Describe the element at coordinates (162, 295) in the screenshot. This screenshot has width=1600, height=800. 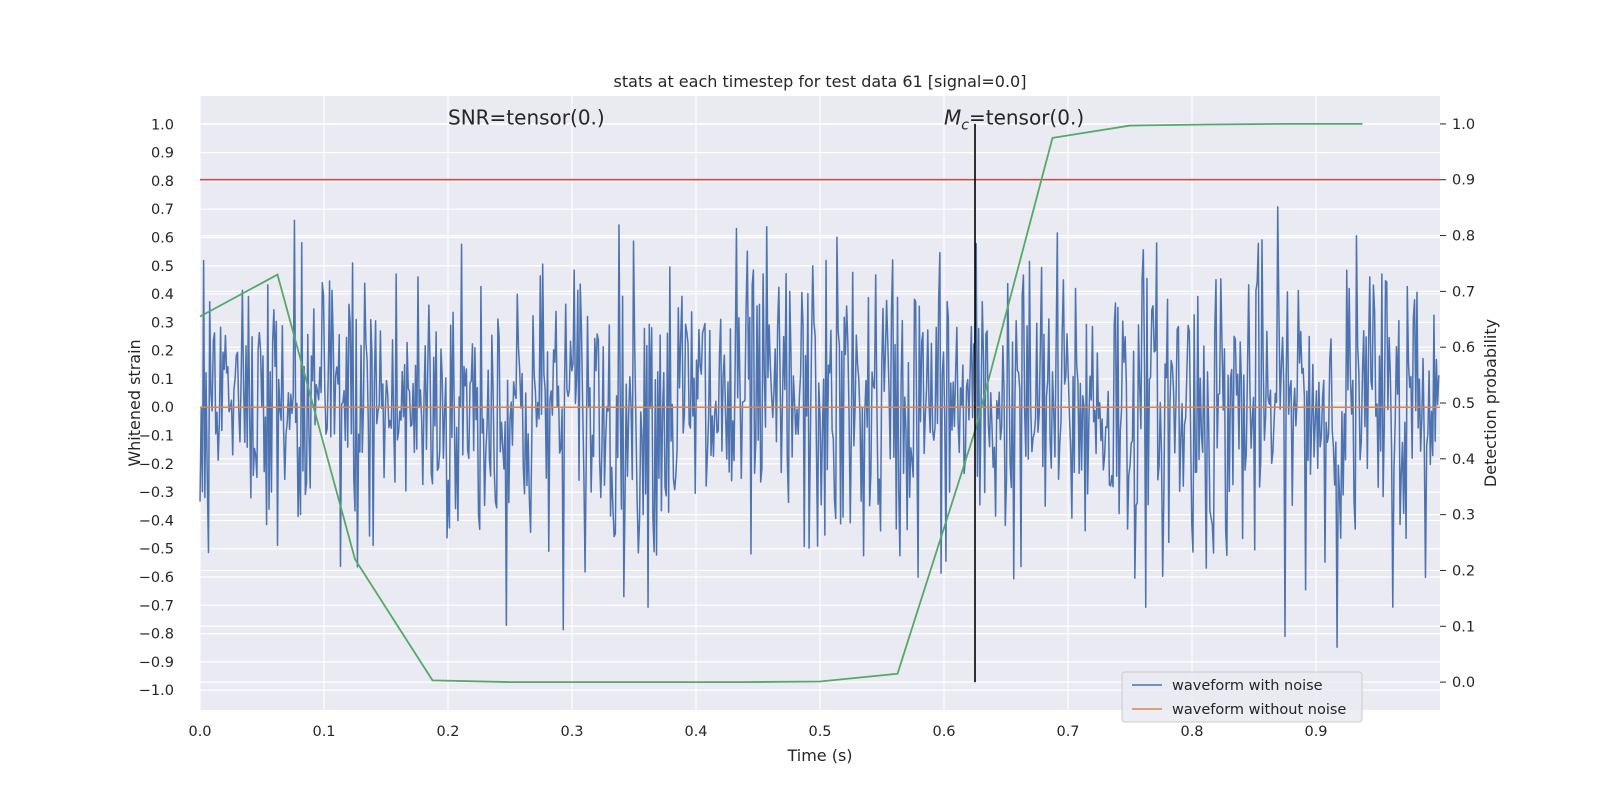
I see `y-tick-label: 0.4` at that location.